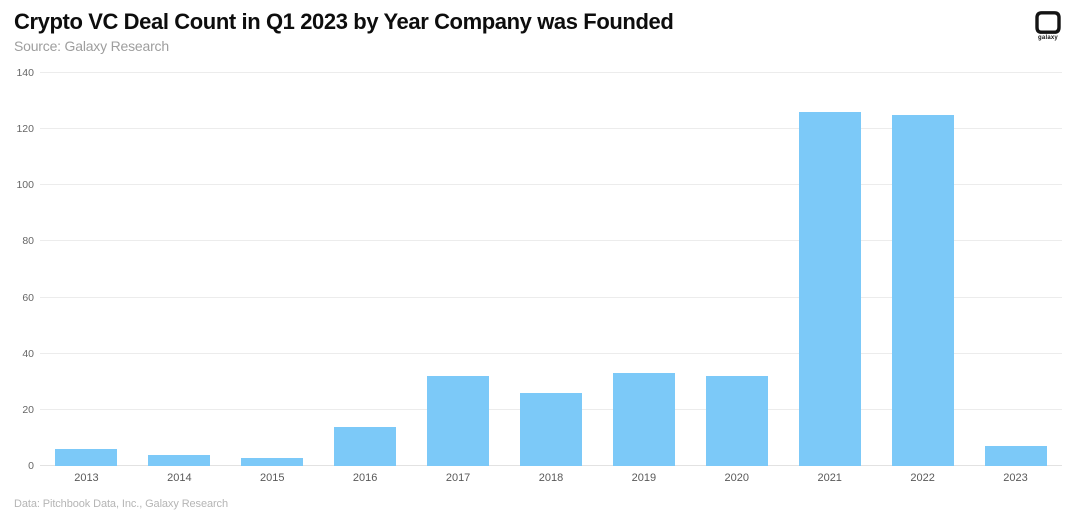 Image resolution: width=1080 pixels, height=525 pixels. Describe the element at coordinates (365, 446) in the screenshot. I see `bar-2016` at that location.